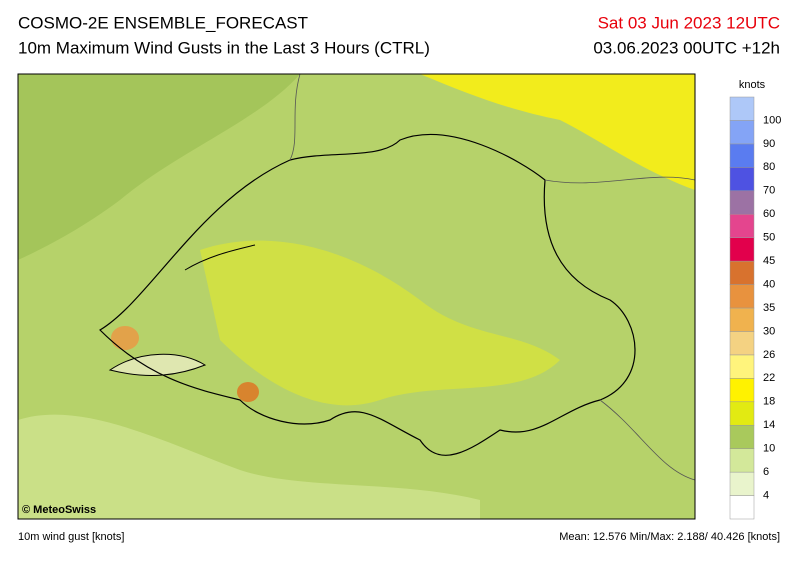  Describe the element at coordinates (769, 331) in the screenshot. I see `colorbar-label: 30` at that location.